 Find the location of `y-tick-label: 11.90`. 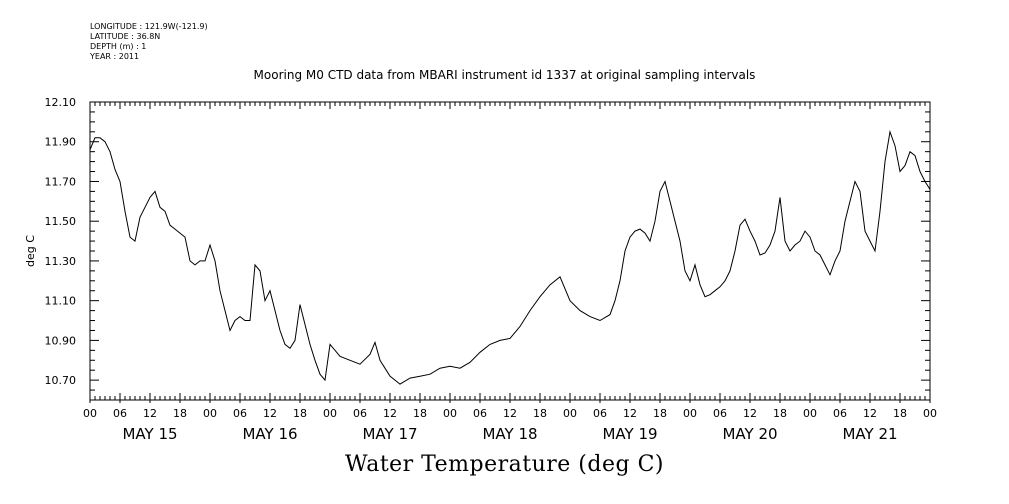

y-tick-label: 11.90 is located at coordinates (61, 142).